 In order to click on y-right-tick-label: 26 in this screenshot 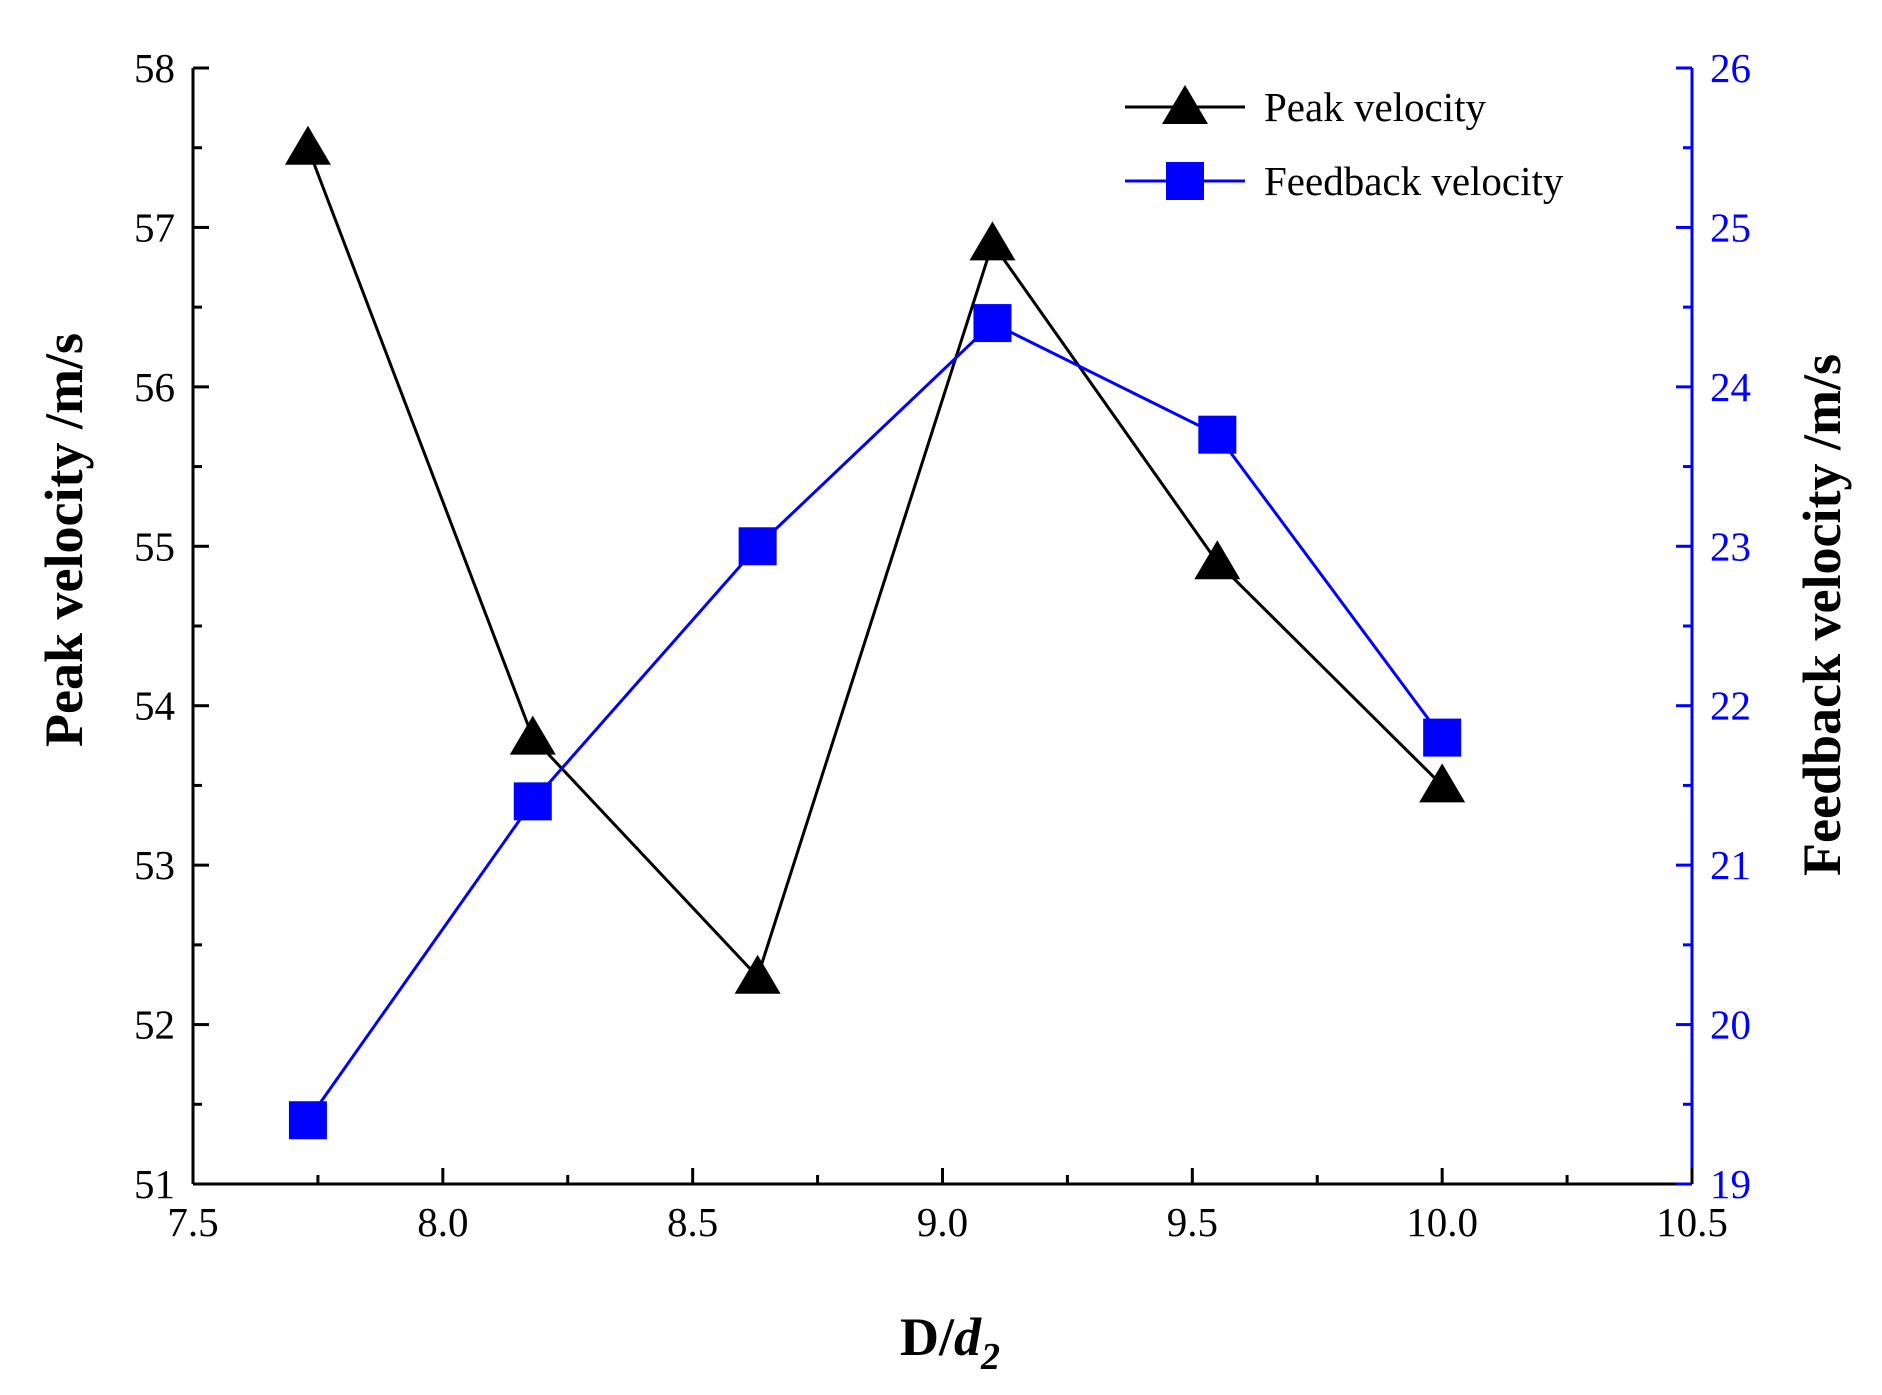, I will do `click(1730, 68)`.